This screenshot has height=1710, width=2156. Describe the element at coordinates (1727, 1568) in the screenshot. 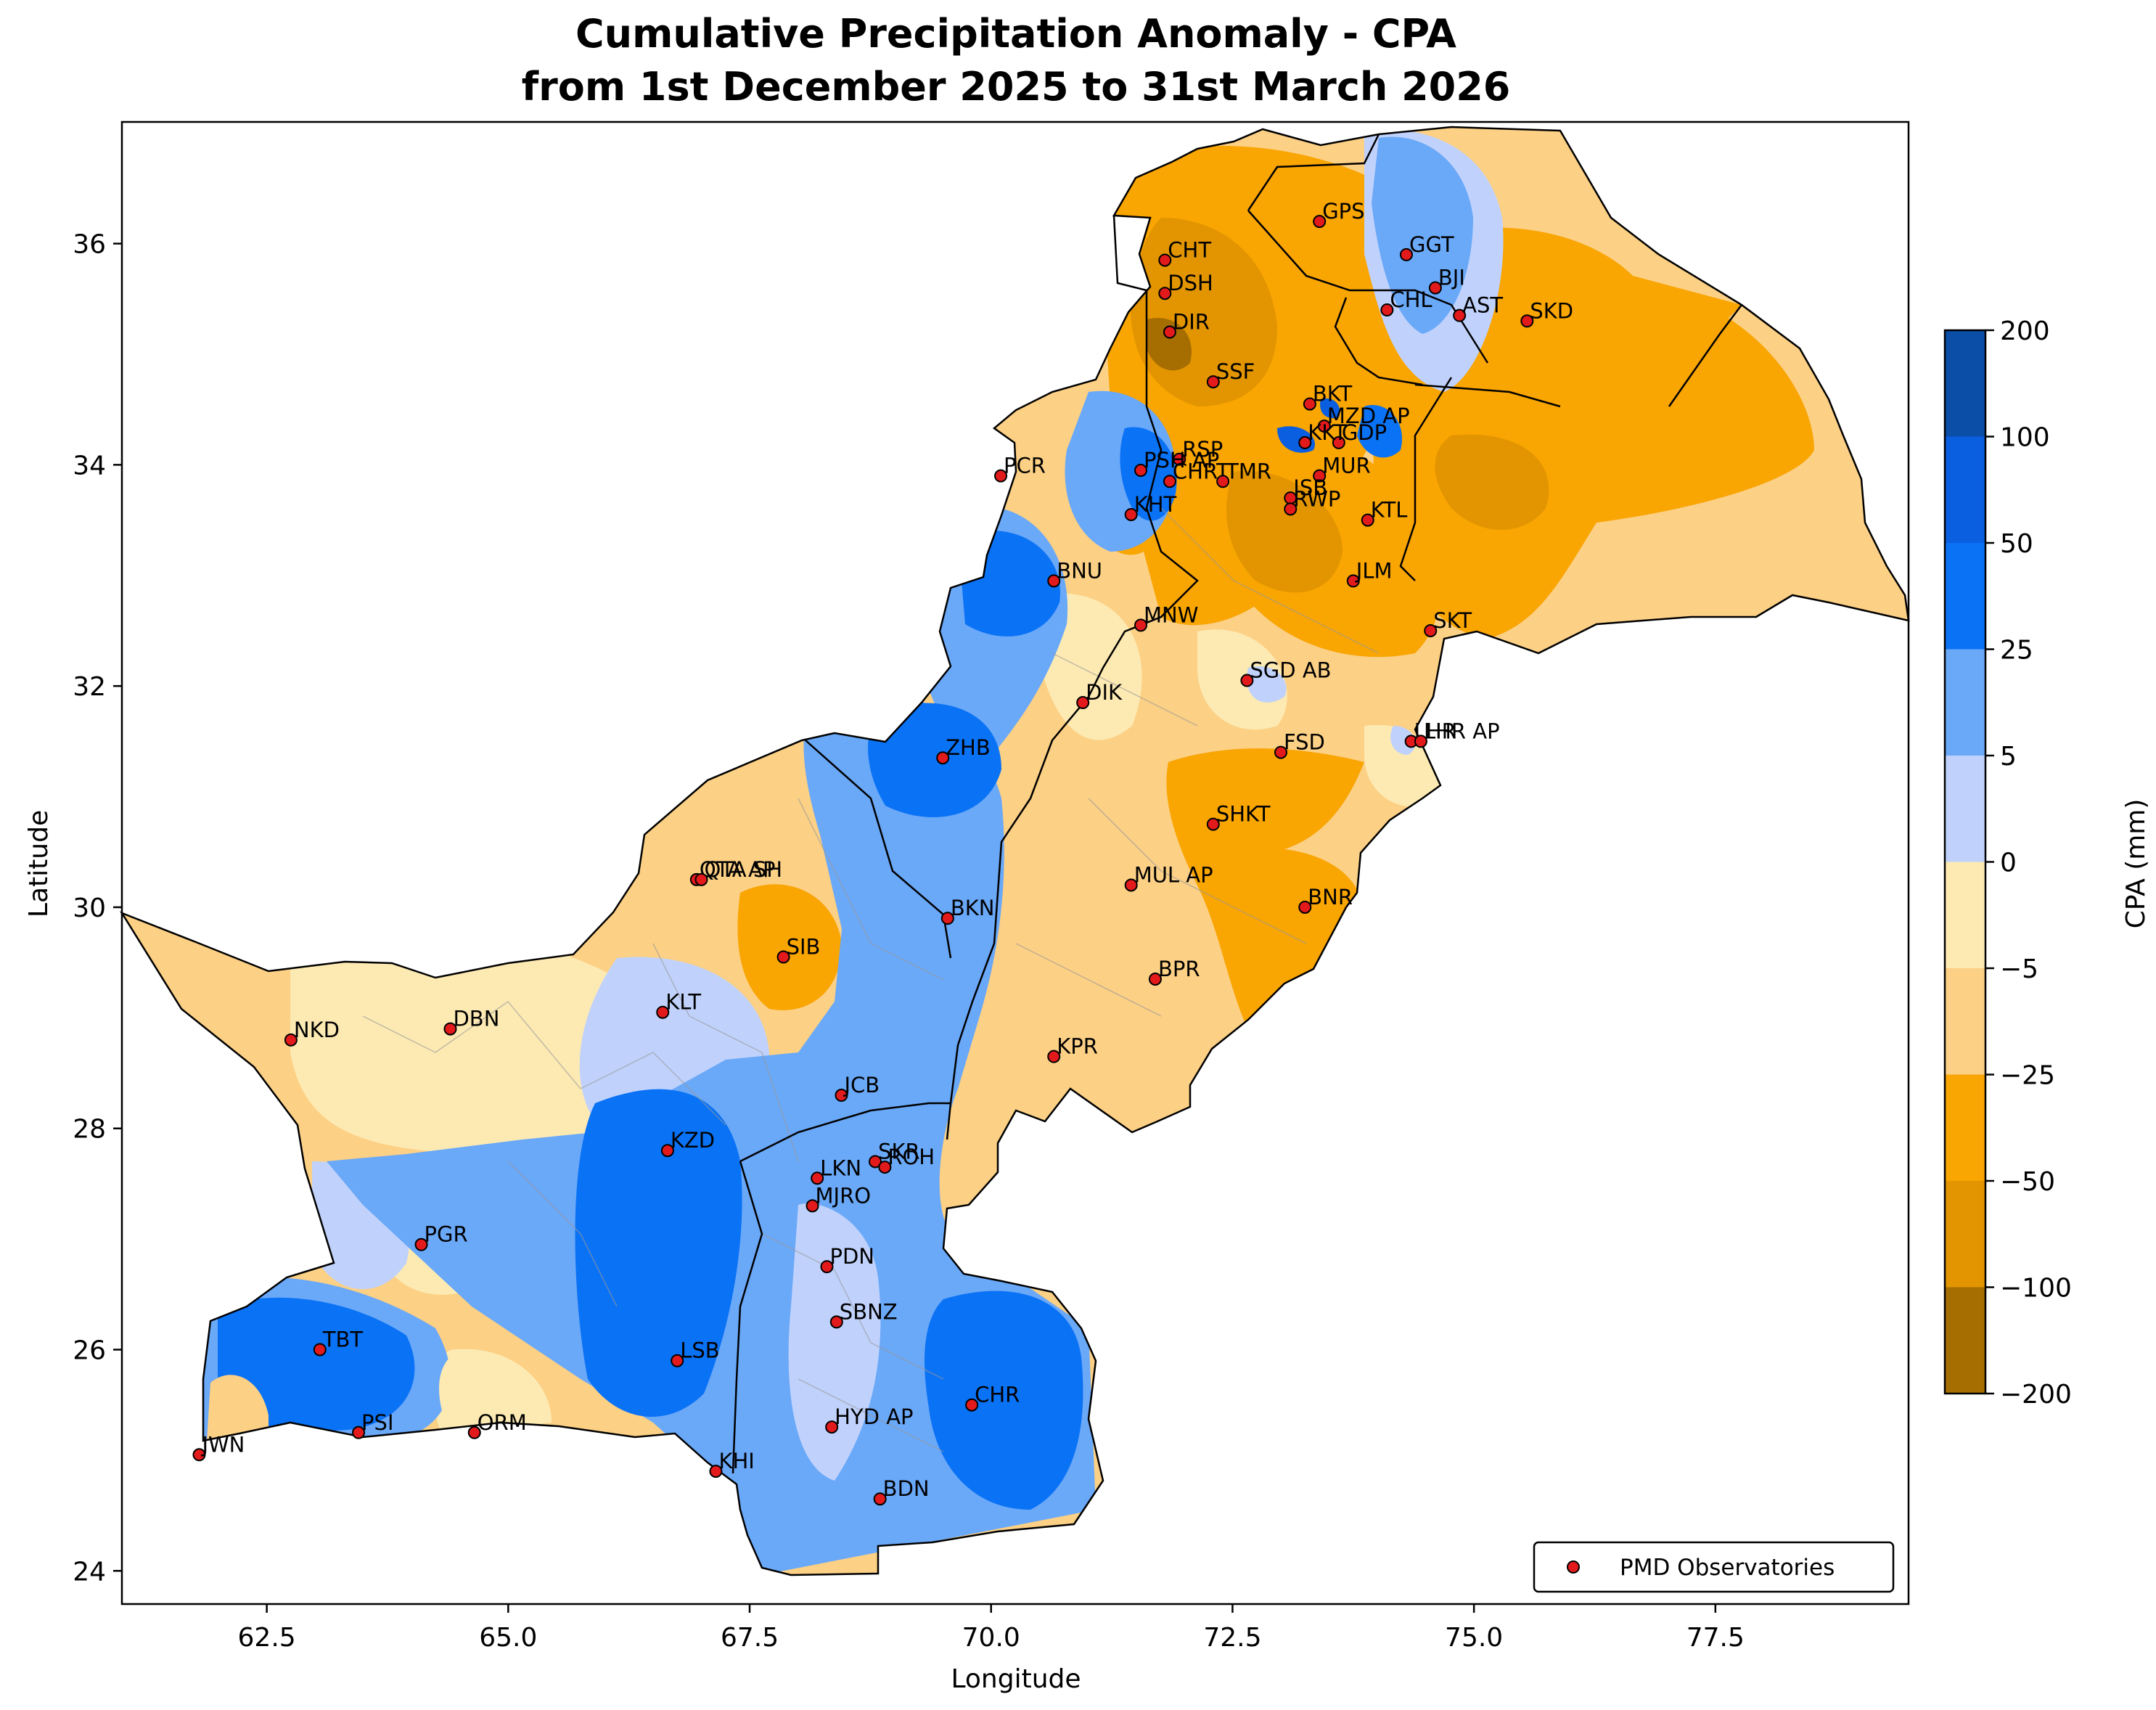

I see `legend-label: PMD Observatories` at that location.